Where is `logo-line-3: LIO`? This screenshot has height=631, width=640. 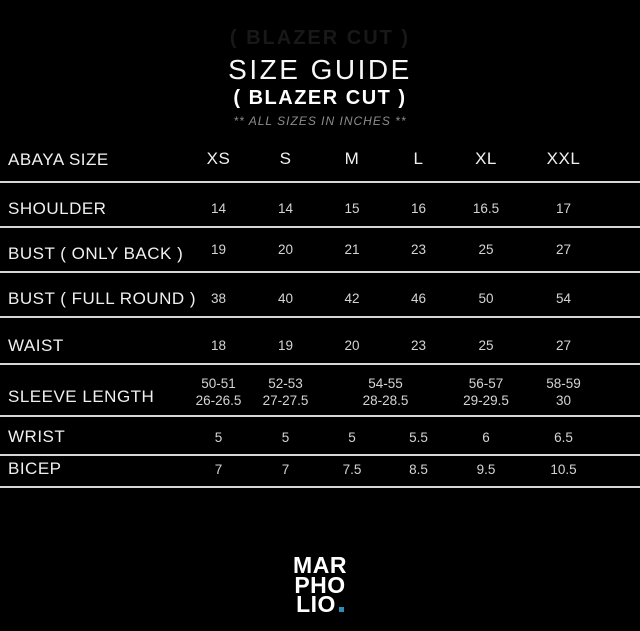 logo-line-3: LIO is located at coordinates (316, 604).